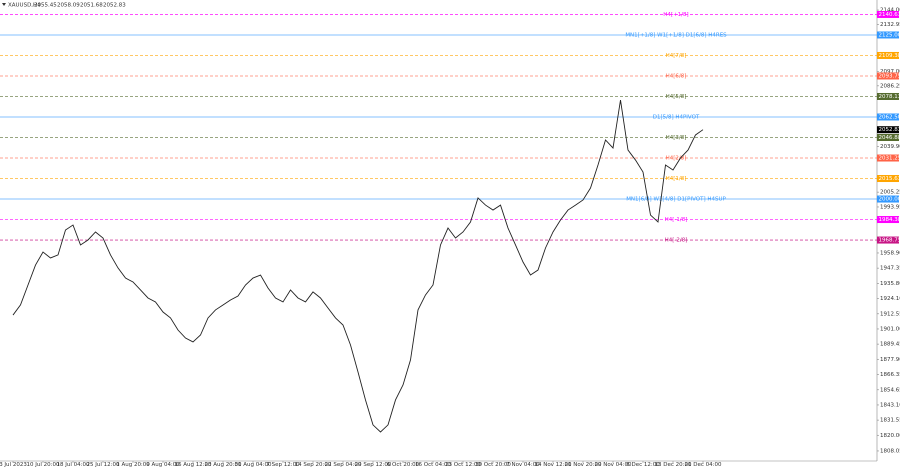  I want to click on y-tick-label: 1808.05, so click(890, 451).